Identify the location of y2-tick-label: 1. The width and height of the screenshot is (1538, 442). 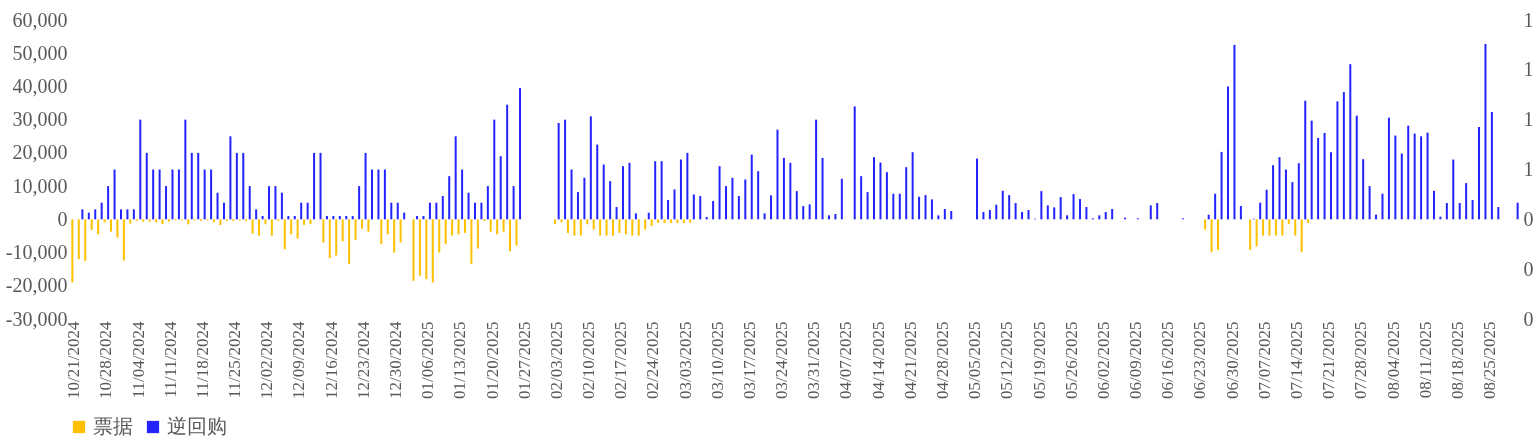
(1528, 69).